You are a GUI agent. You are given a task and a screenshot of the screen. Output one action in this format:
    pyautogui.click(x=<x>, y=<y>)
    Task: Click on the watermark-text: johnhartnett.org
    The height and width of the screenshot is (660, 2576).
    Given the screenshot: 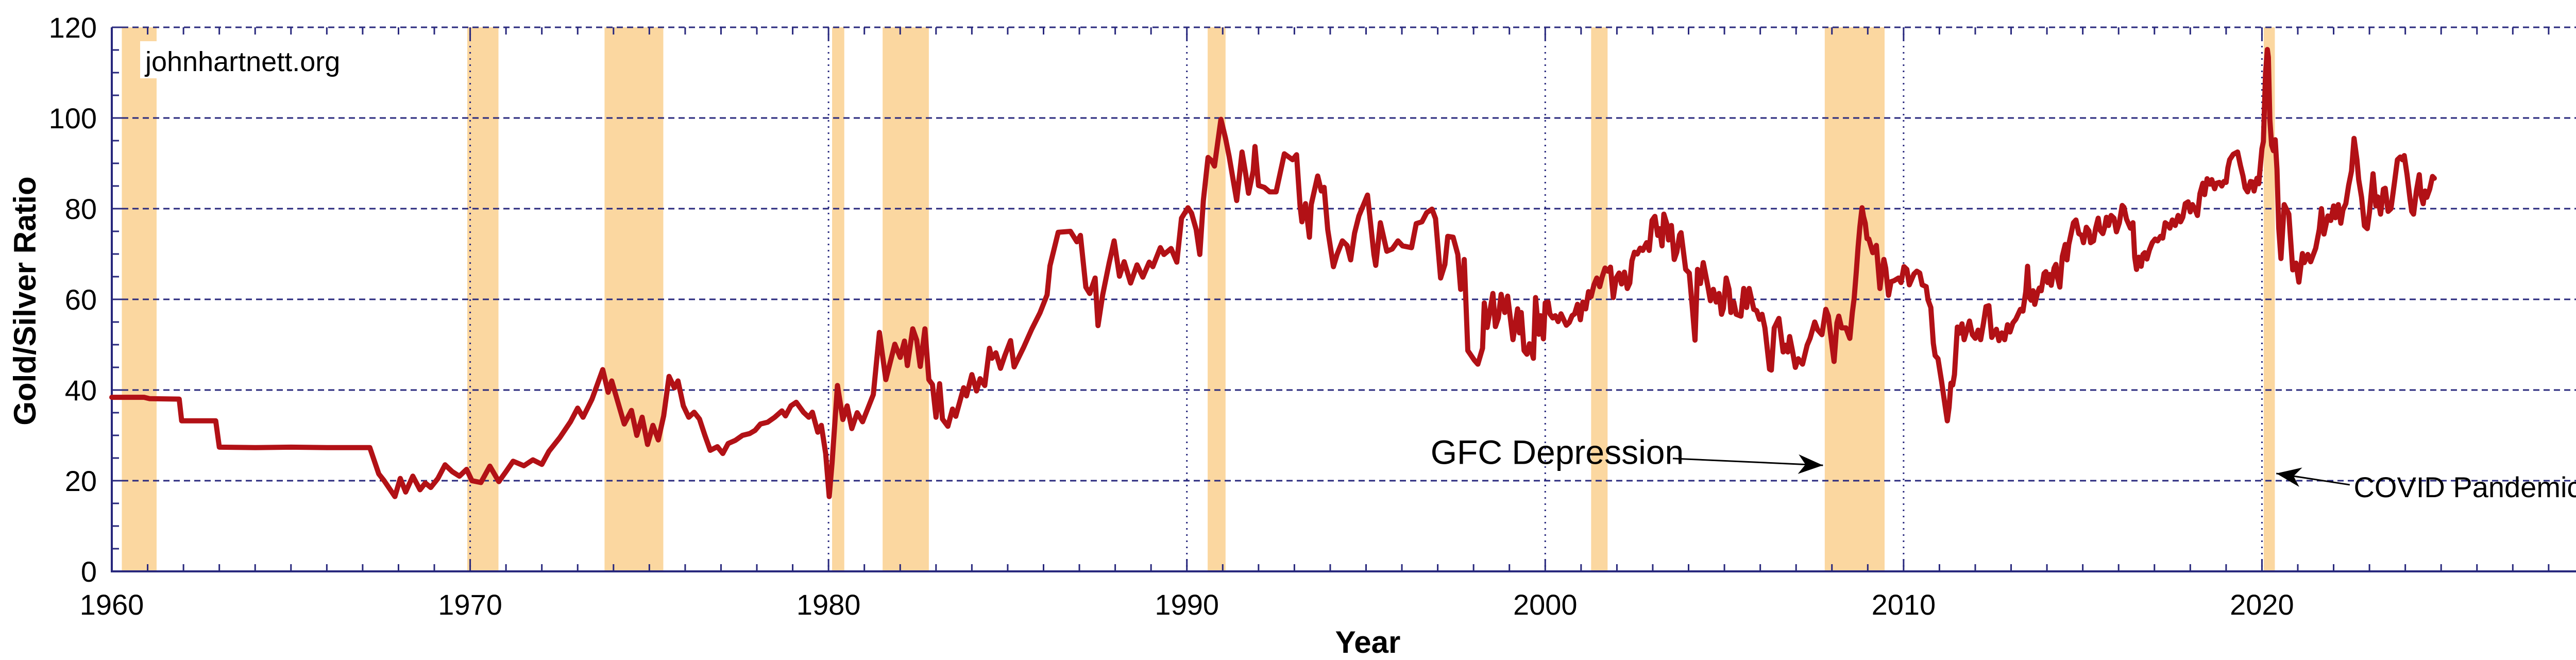 What is the action you would take?
    pyautogui.click(x=242, y=61)
    